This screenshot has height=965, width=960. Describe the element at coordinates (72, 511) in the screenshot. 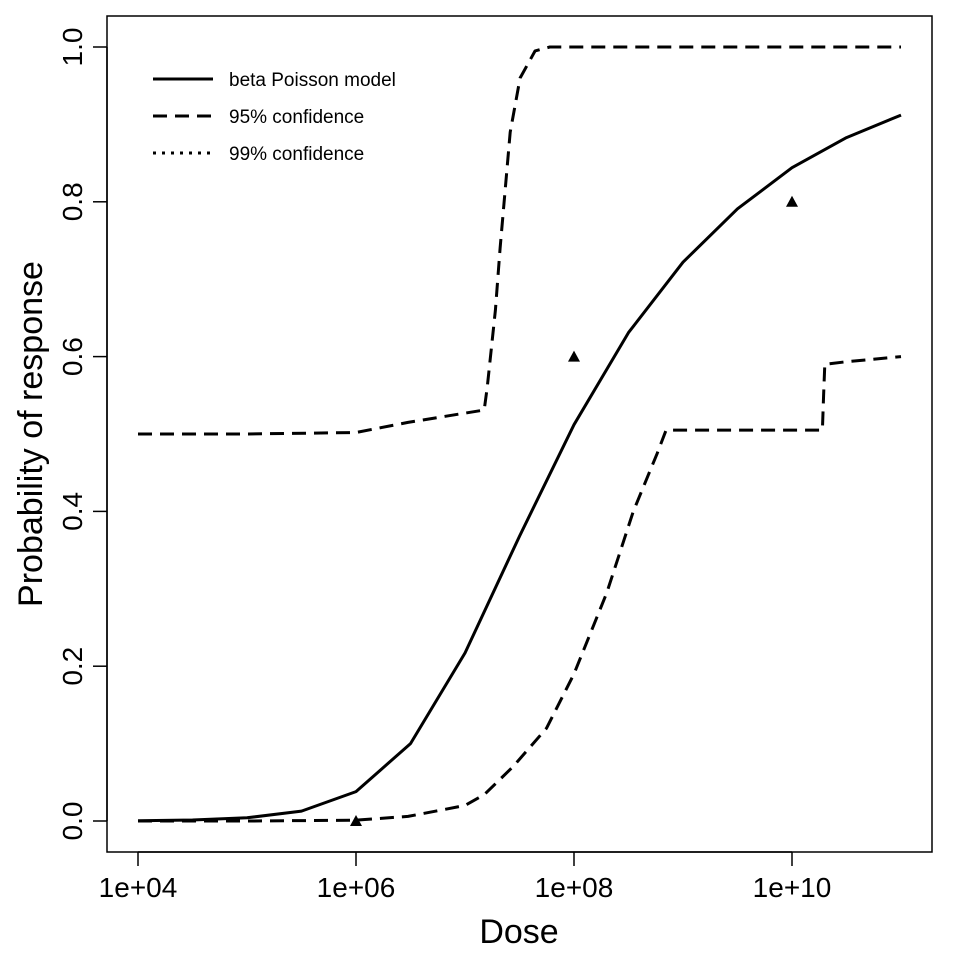

I see `y-tick-label: 0.4` at that location.